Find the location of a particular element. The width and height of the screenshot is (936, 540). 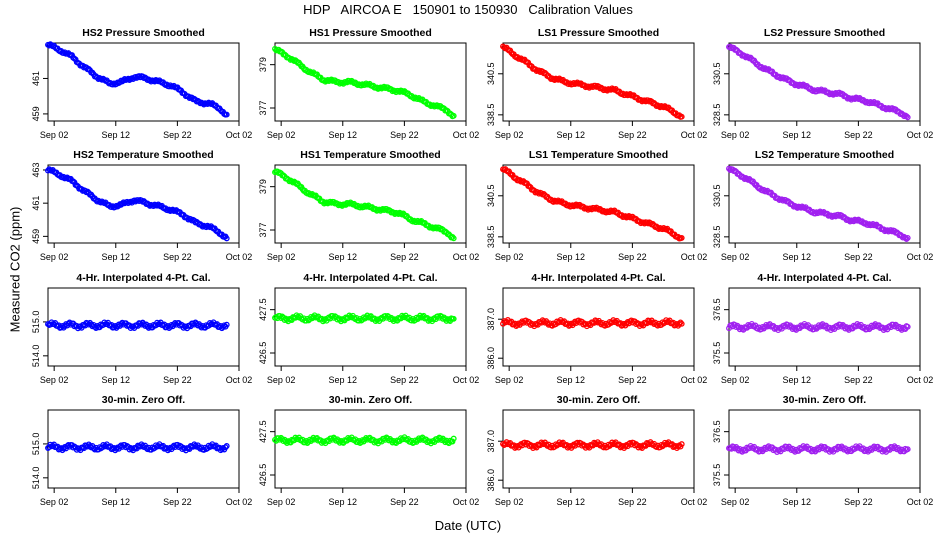

y-tick-label: 461 is located at coordinates (36, 78).